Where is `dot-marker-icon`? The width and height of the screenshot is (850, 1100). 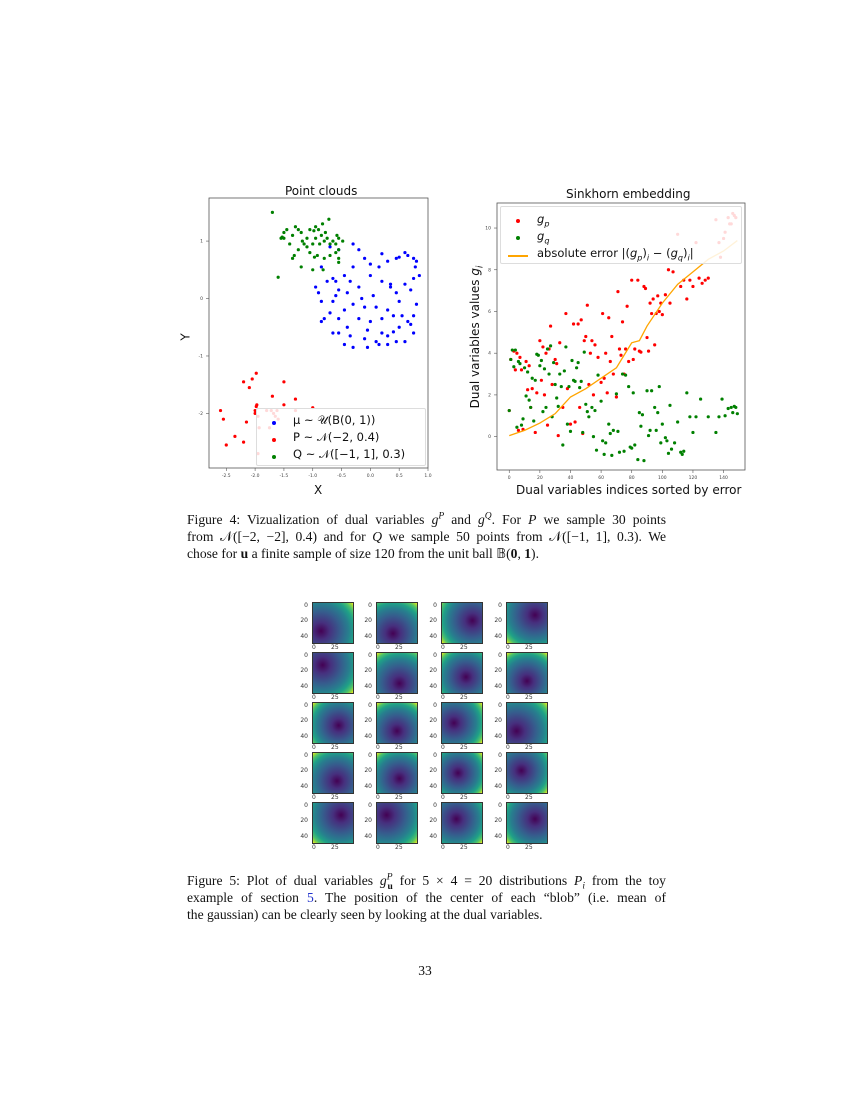
dot-marker-icon is located at coordinates (274, 455).